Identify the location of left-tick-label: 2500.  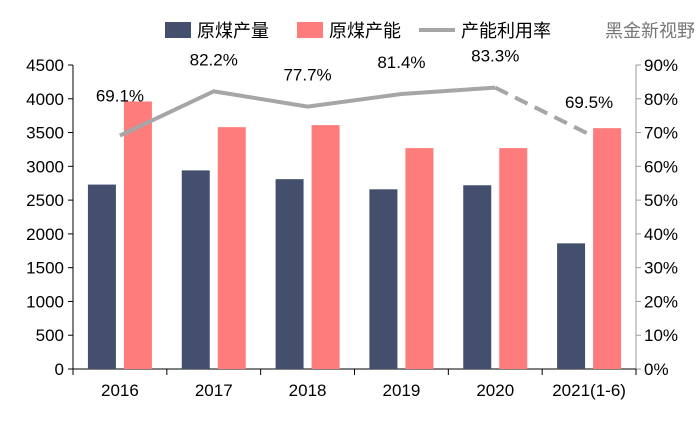
(45, 200).